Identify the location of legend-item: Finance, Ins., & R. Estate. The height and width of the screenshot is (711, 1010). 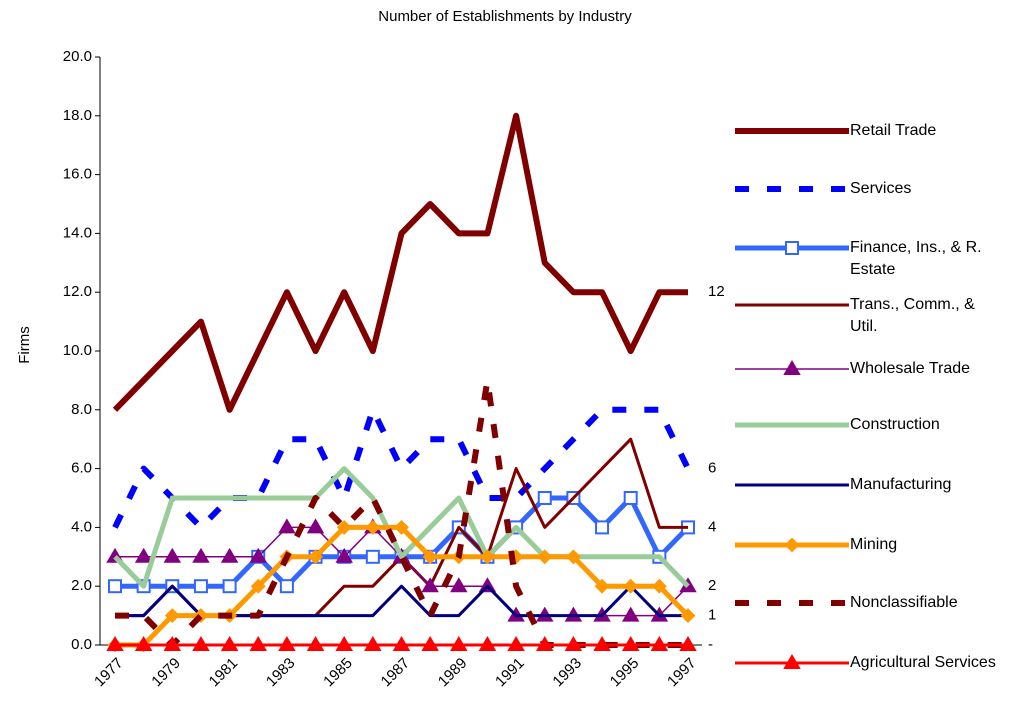
(868, 262).